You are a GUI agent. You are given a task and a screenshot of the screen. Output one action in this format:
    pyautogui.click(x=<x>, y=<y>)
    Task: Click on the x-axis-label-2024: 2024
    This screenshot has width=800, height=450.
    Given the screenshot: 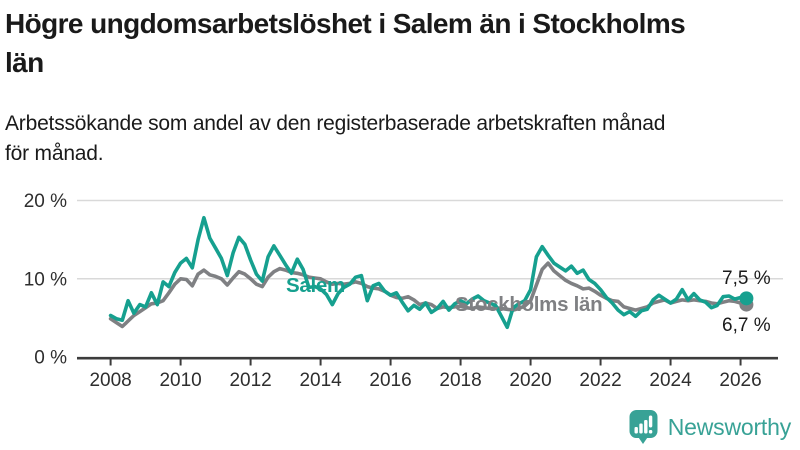 What is the action you would take?
    pyautogui.click(x=670, y=380)
    